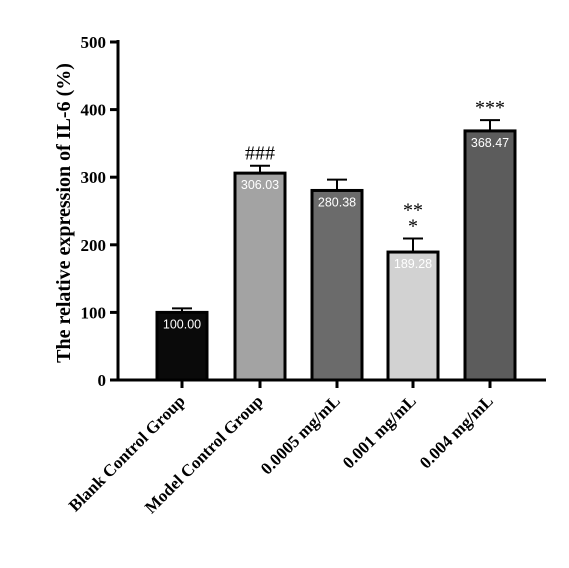  I want to click on x-tick-label-3: 0.0005 mg/mL, so click(300, 434).